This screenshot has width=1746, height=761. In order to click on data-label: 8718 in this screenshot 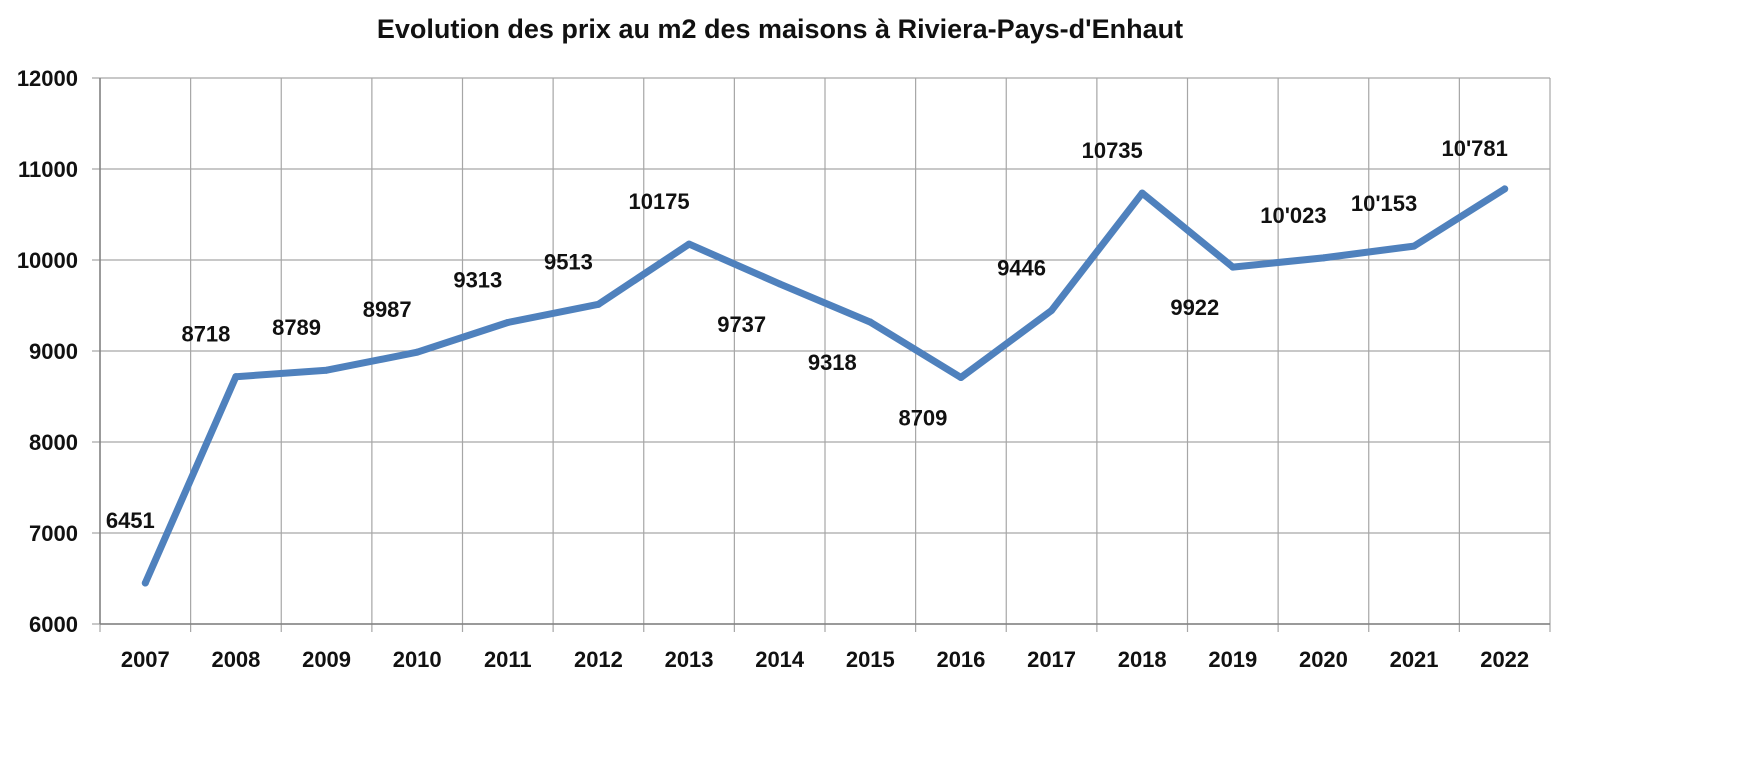, I will do `click(205, 334)`.